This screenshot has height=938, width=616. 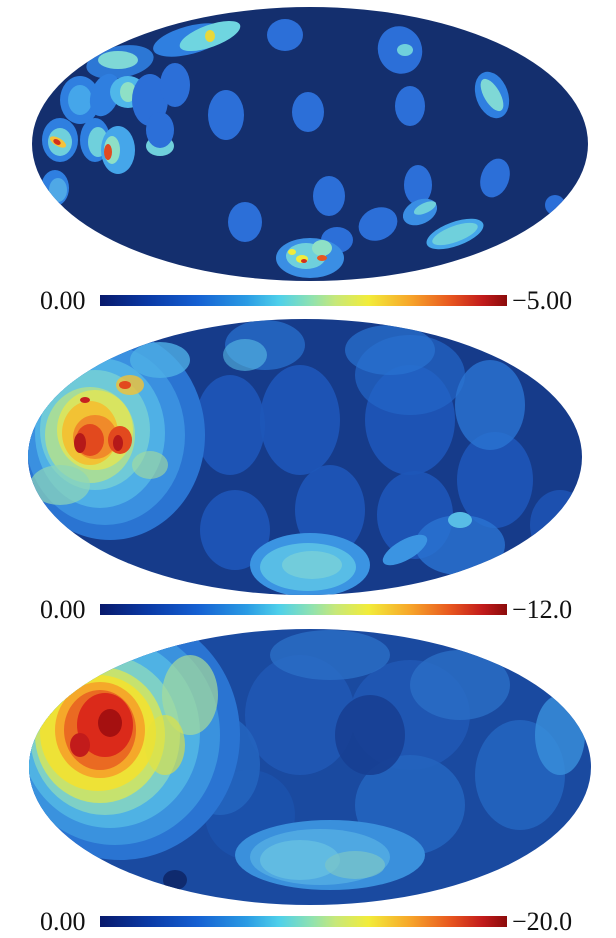 What do you see at coordinates (542, 921) in the screenshot?
I see `colorbar-max-label: −20.0` at bounding box center [542, 921].